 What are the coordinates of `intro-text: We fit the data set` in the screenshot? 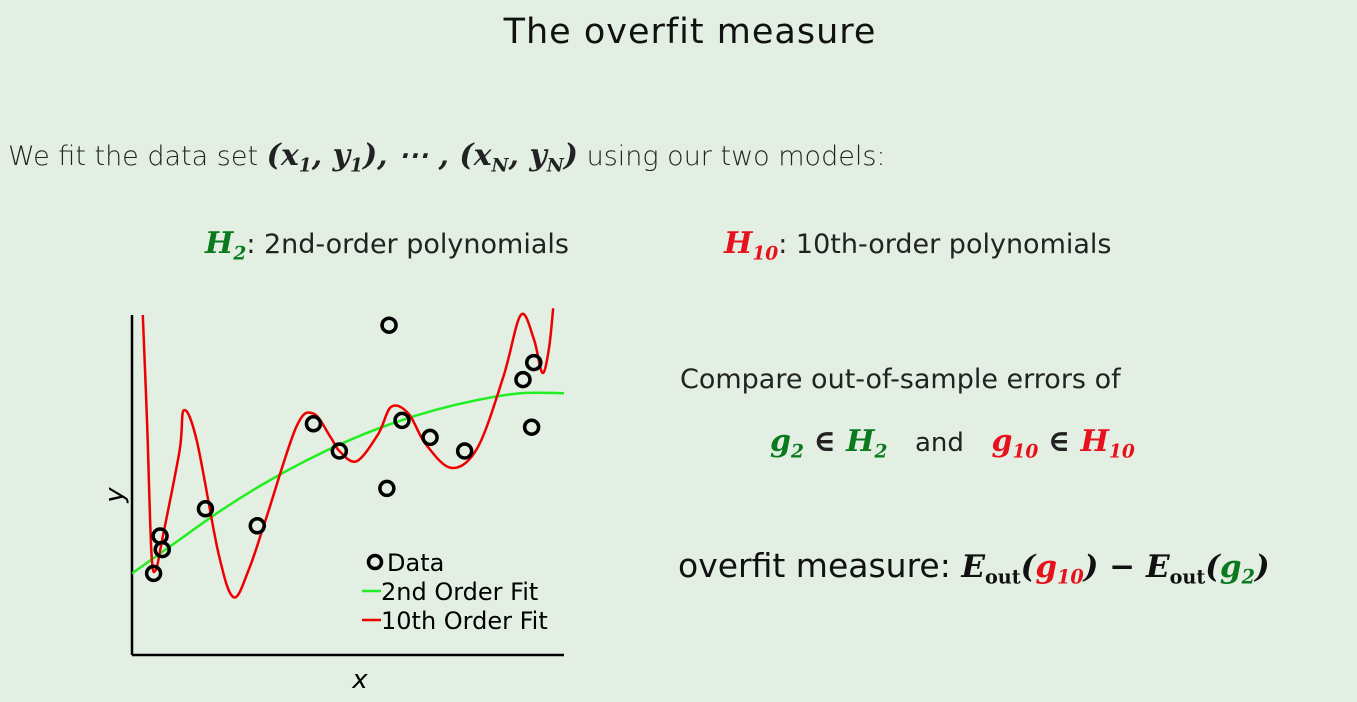 It's located at (133, 156).